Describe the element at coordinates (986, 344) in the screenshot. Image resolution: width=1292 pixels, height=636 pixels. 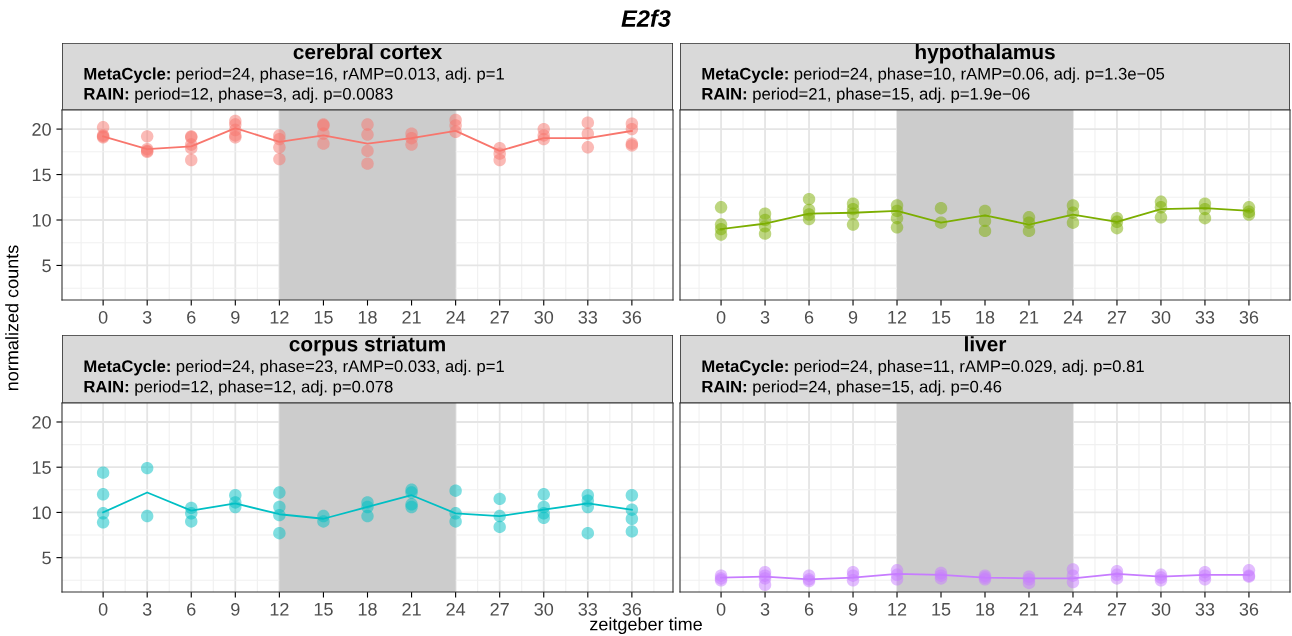
I see `chart-title: liver` at that location.